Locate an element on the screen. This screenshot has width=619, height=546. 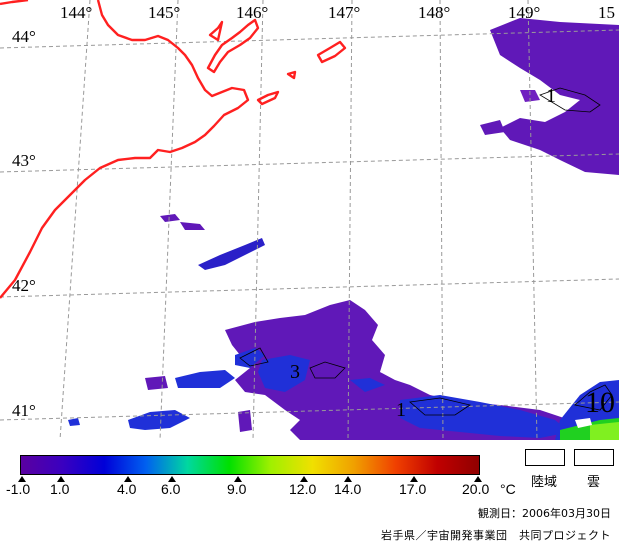
colorbar-tick-label: 6.0 is located at coordinates (171, 489).